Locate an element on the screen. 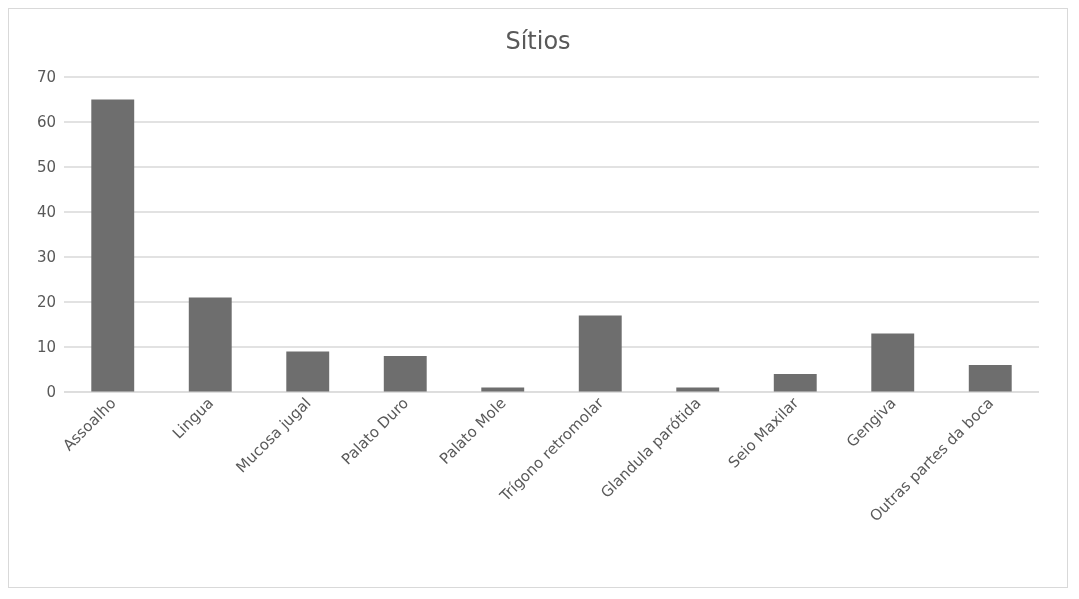 Image resolution: width=1079 pixels, height=599 pixels. y-tick-label: 0 is located at coordinates (51, 392).